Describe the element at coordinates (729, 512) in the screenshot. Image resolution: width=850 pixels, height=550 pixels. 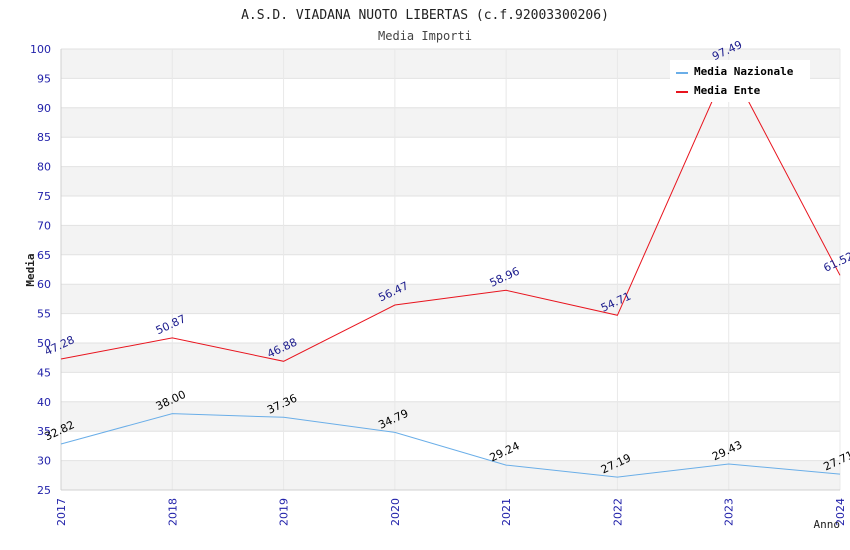
I see `x-tick-label: 2023` at that location.